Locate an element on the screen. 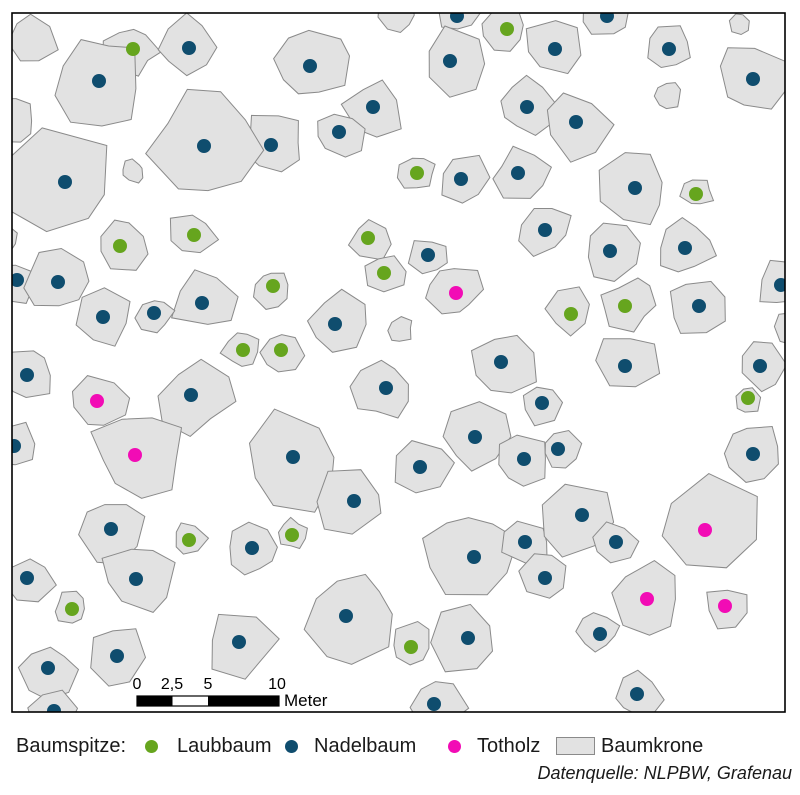 The width and height of the screenshot is (800, 795). legend-label-baumkrone: Baumkrone is located at coordinates (652, 746).